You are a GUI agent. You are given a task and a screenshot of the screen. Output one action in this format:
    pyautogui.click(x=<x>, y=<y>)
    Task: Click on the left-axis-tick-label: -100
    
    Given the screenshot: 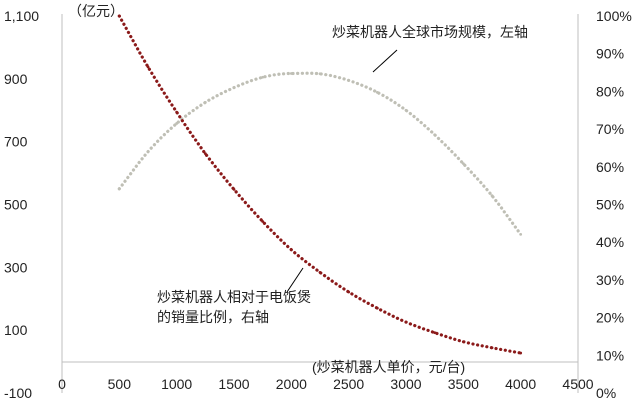 What is the action you would take?
    pyautogui.click(x=18, y=393)
    